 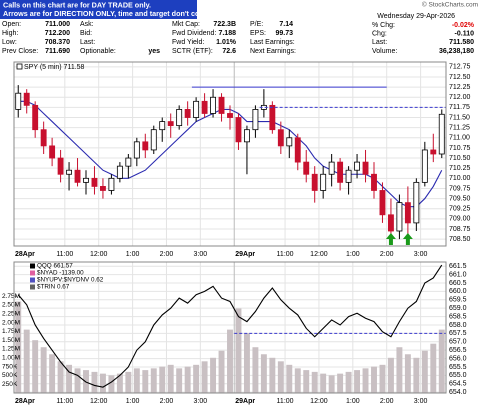 I want to click on y2-tick-label: 654.0, so click(x=458, y=392).